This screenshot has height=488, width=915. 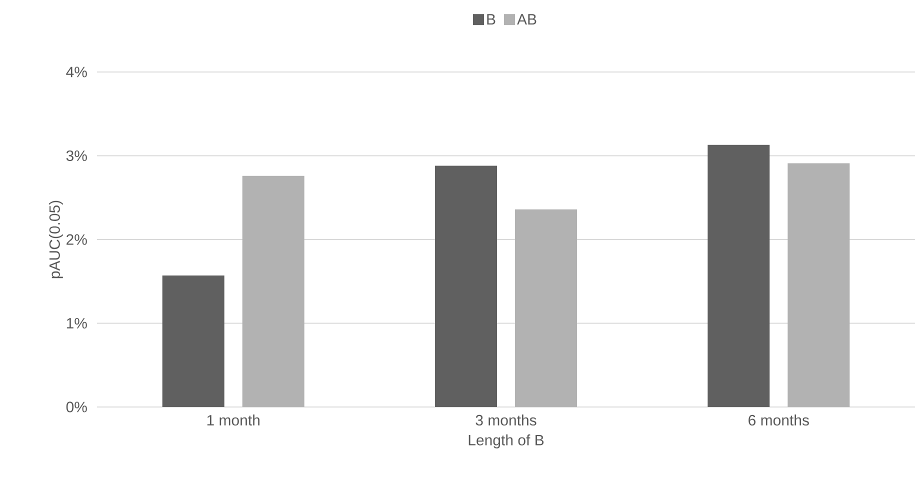 I want to click on x-tick-label: 3 months, so click(x=506, y=420).